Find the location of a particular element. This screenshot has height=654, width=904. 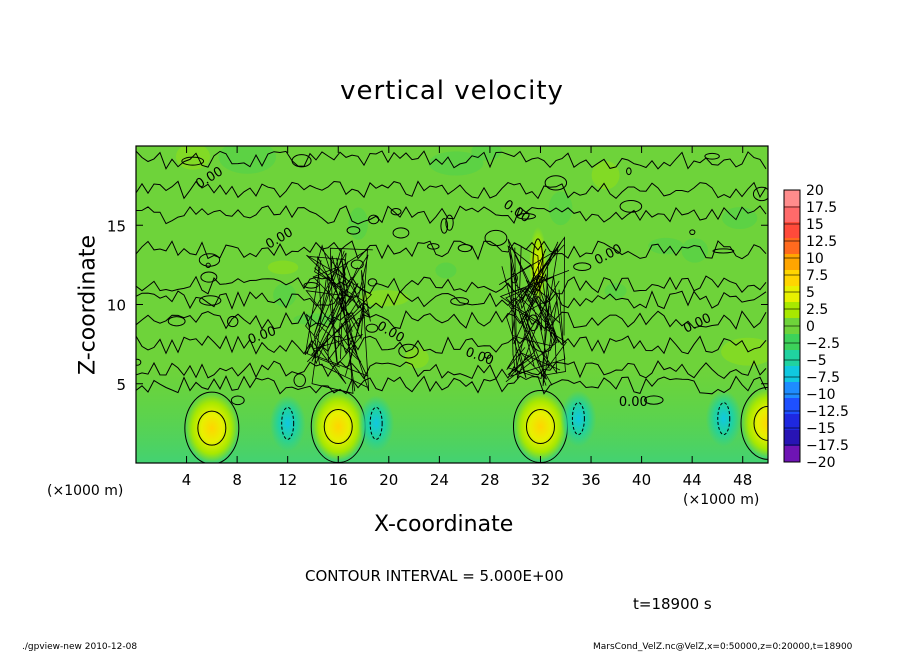

contour-label-9: 0.00 is located at coordinates (633, 402).